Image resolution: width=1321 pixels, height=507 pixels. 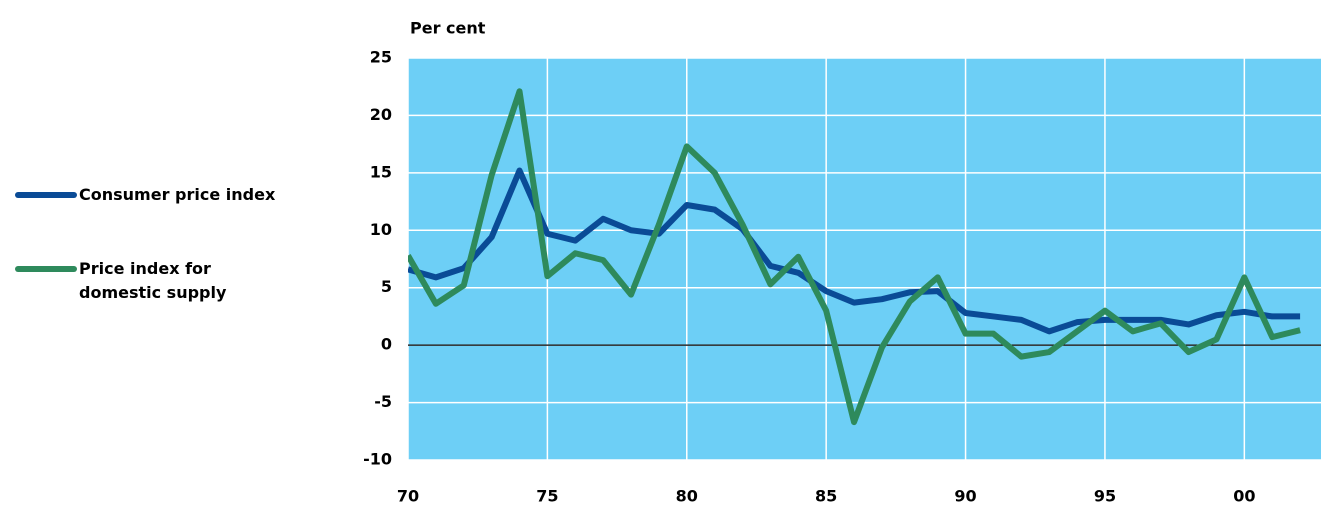 I want to click on y-tick-label: 20, so click(x=381, y=114).